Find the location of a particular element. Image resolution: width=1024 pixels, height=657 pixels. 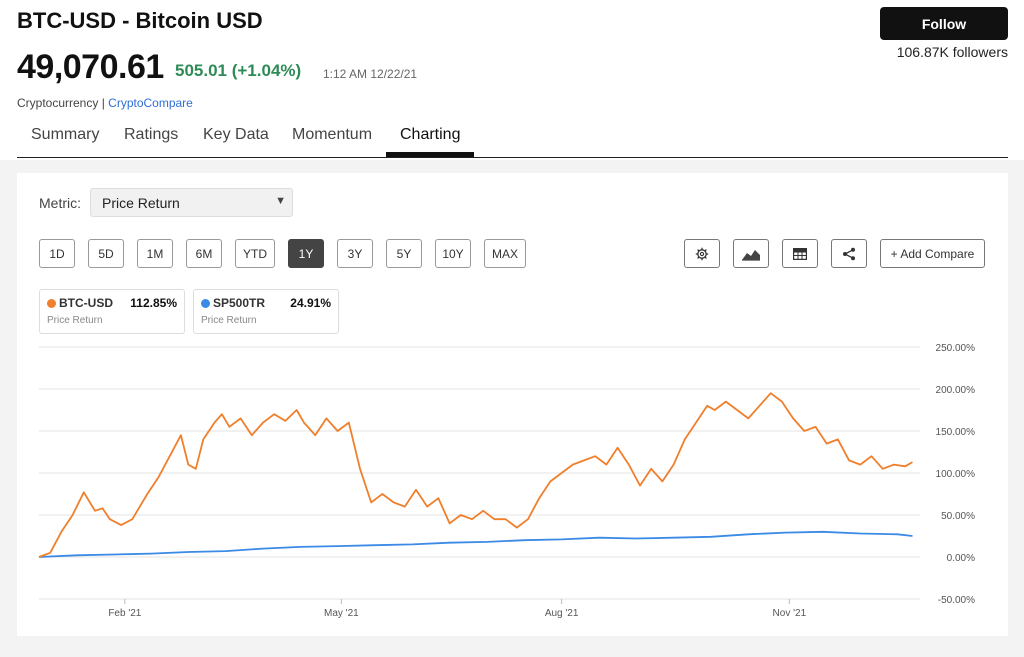

y-tick-label: 200.00% is located at coordinates (956, 390).